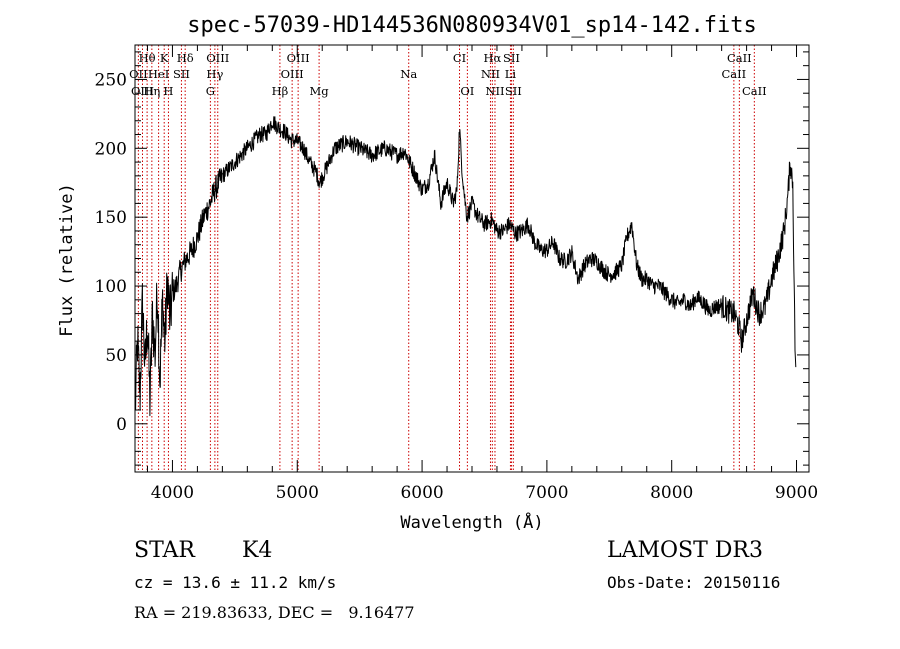 This screenshot has width=900, height=649. Describe the element at coordinates (739, 58) in the screenshot. I see `spectral-line-label-25: CaII` at that location.